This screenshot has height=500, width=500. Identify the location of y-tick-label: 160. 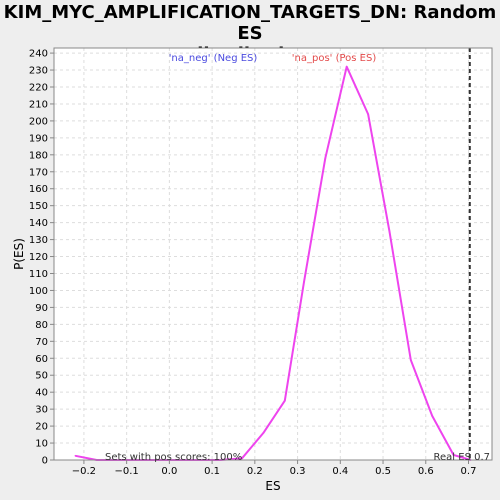
(38, 189).